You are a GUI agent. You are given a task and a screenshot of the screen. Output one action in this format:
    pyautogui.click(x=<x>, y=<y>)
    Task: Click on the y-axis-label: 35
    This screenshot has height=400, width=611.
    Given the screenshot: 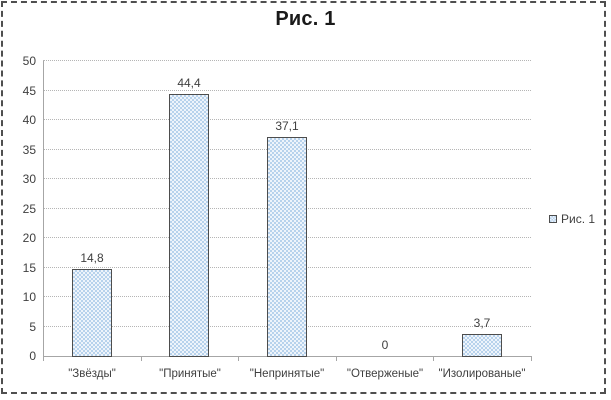 What is the action you would take?
    pyautogui.click(x=29, y=149)
    